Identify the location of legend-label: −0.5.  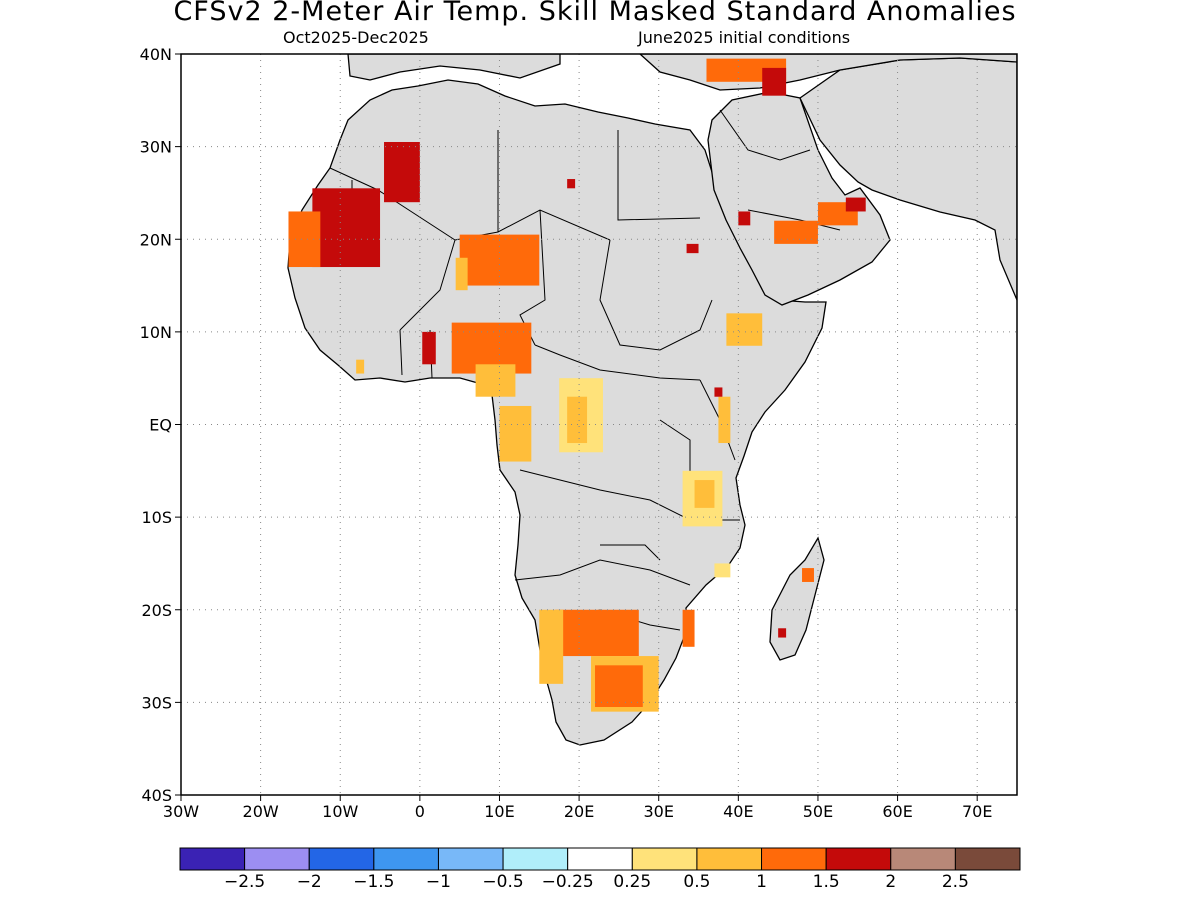
(502, 882).